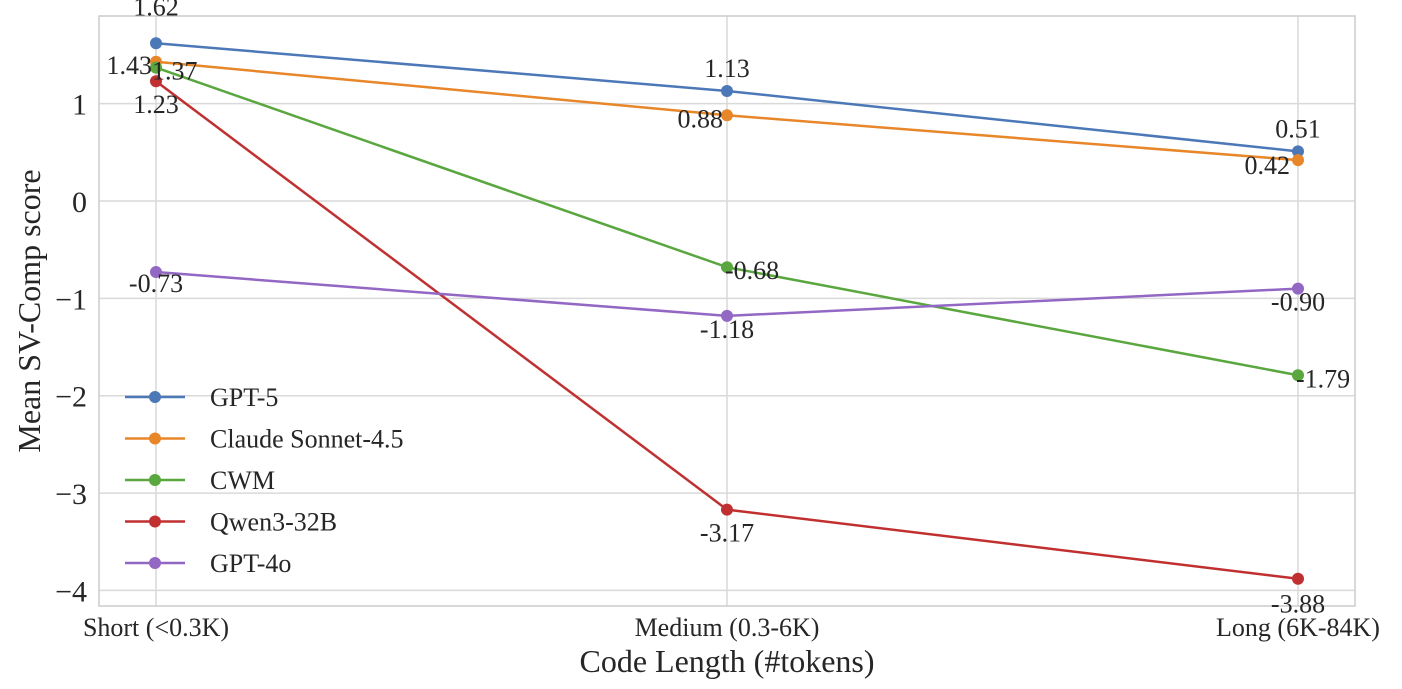 This screenshot has width=1402, height=689. I want to click on data-label: -1.79, so click(1323, 378).